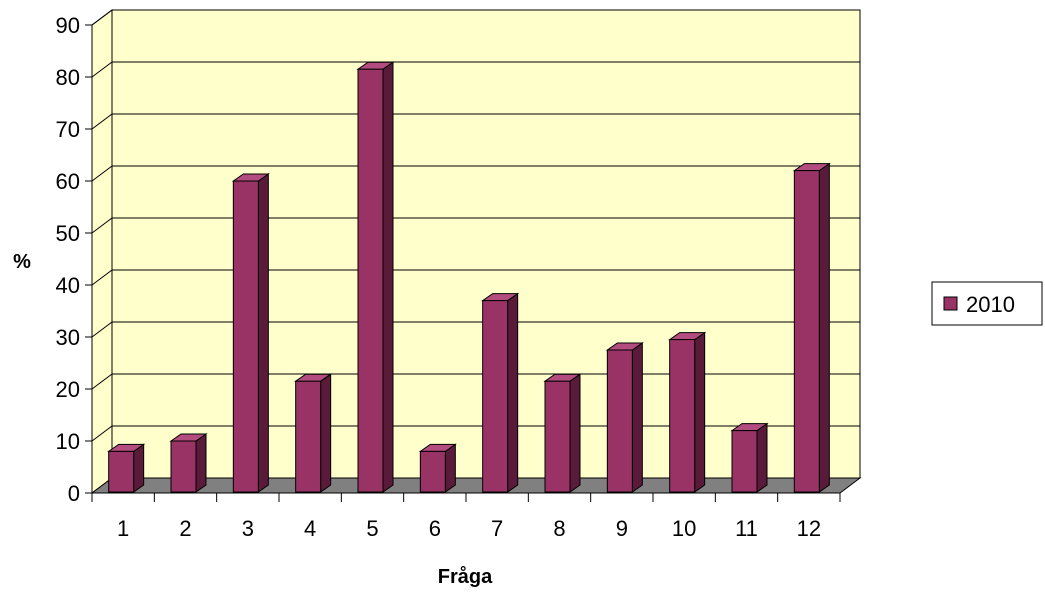 This screenshot has width=1045, height=592. I want to click on y-tick-label: 60, so click(68, 181).